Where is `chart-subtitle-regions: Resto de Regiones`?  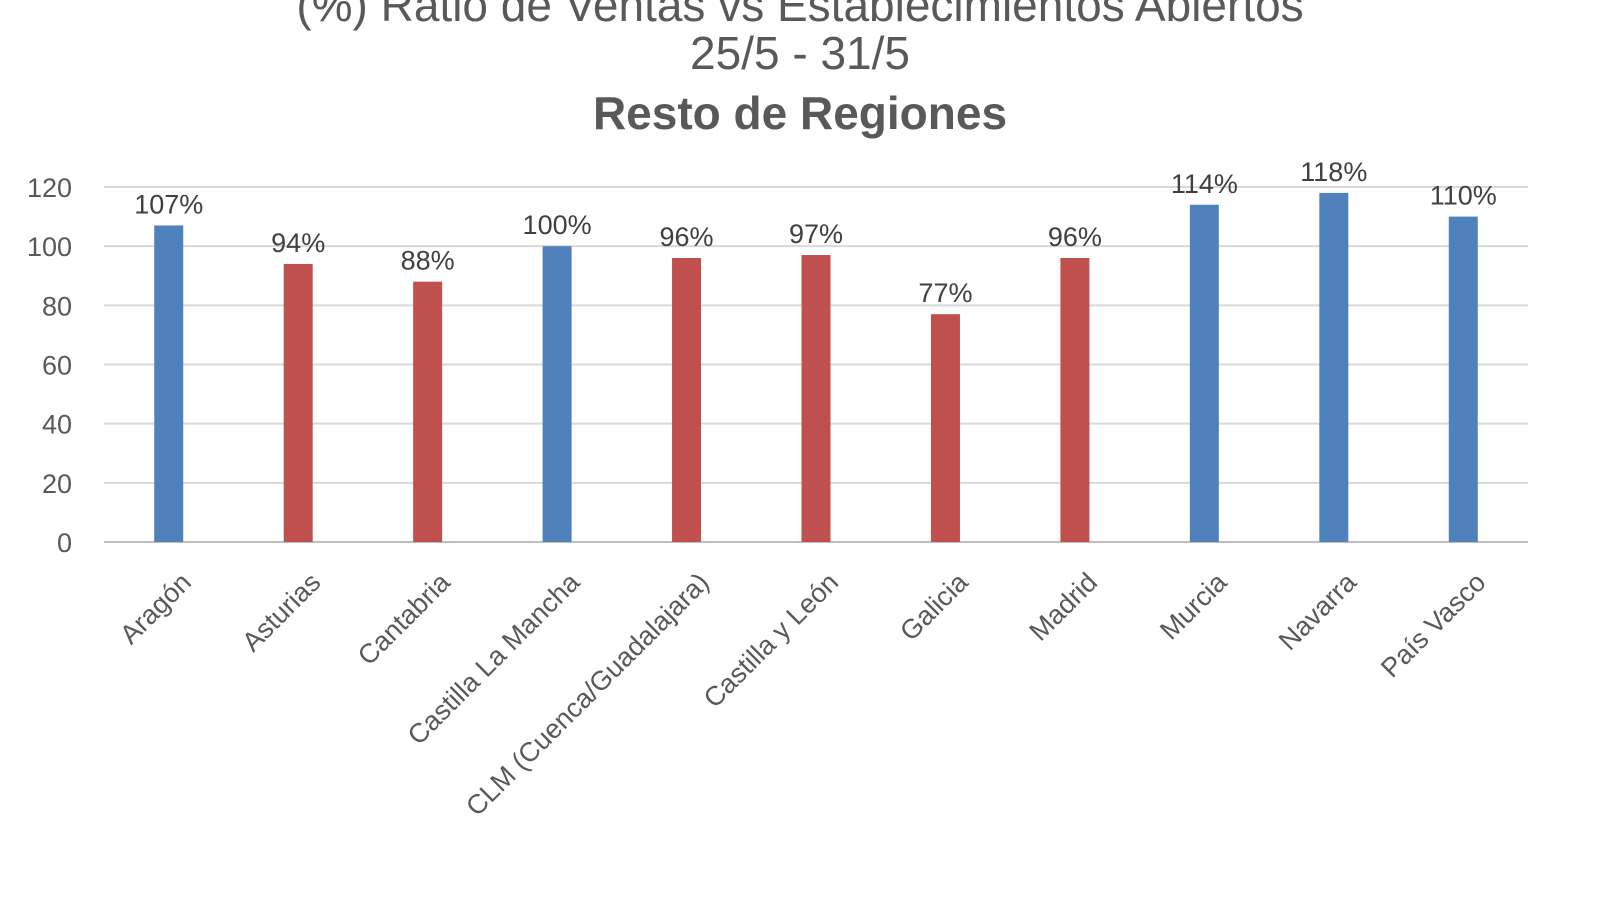
chart-subtitle-regions: Resto de Regiones is located at coordinates (800, 113).